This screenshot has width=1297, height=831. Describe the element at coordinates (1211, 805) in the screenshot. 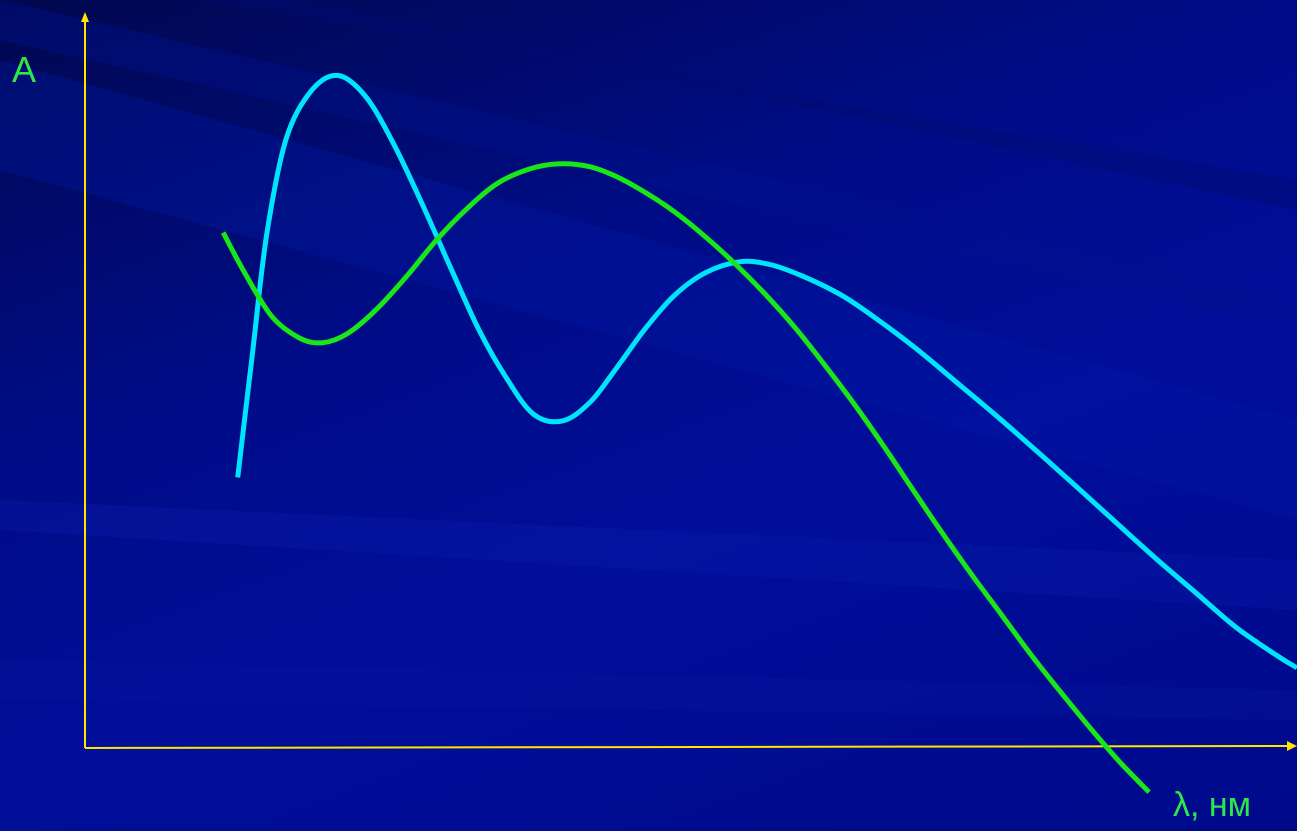

I see `x-axis-label: λ, нм` at that location.